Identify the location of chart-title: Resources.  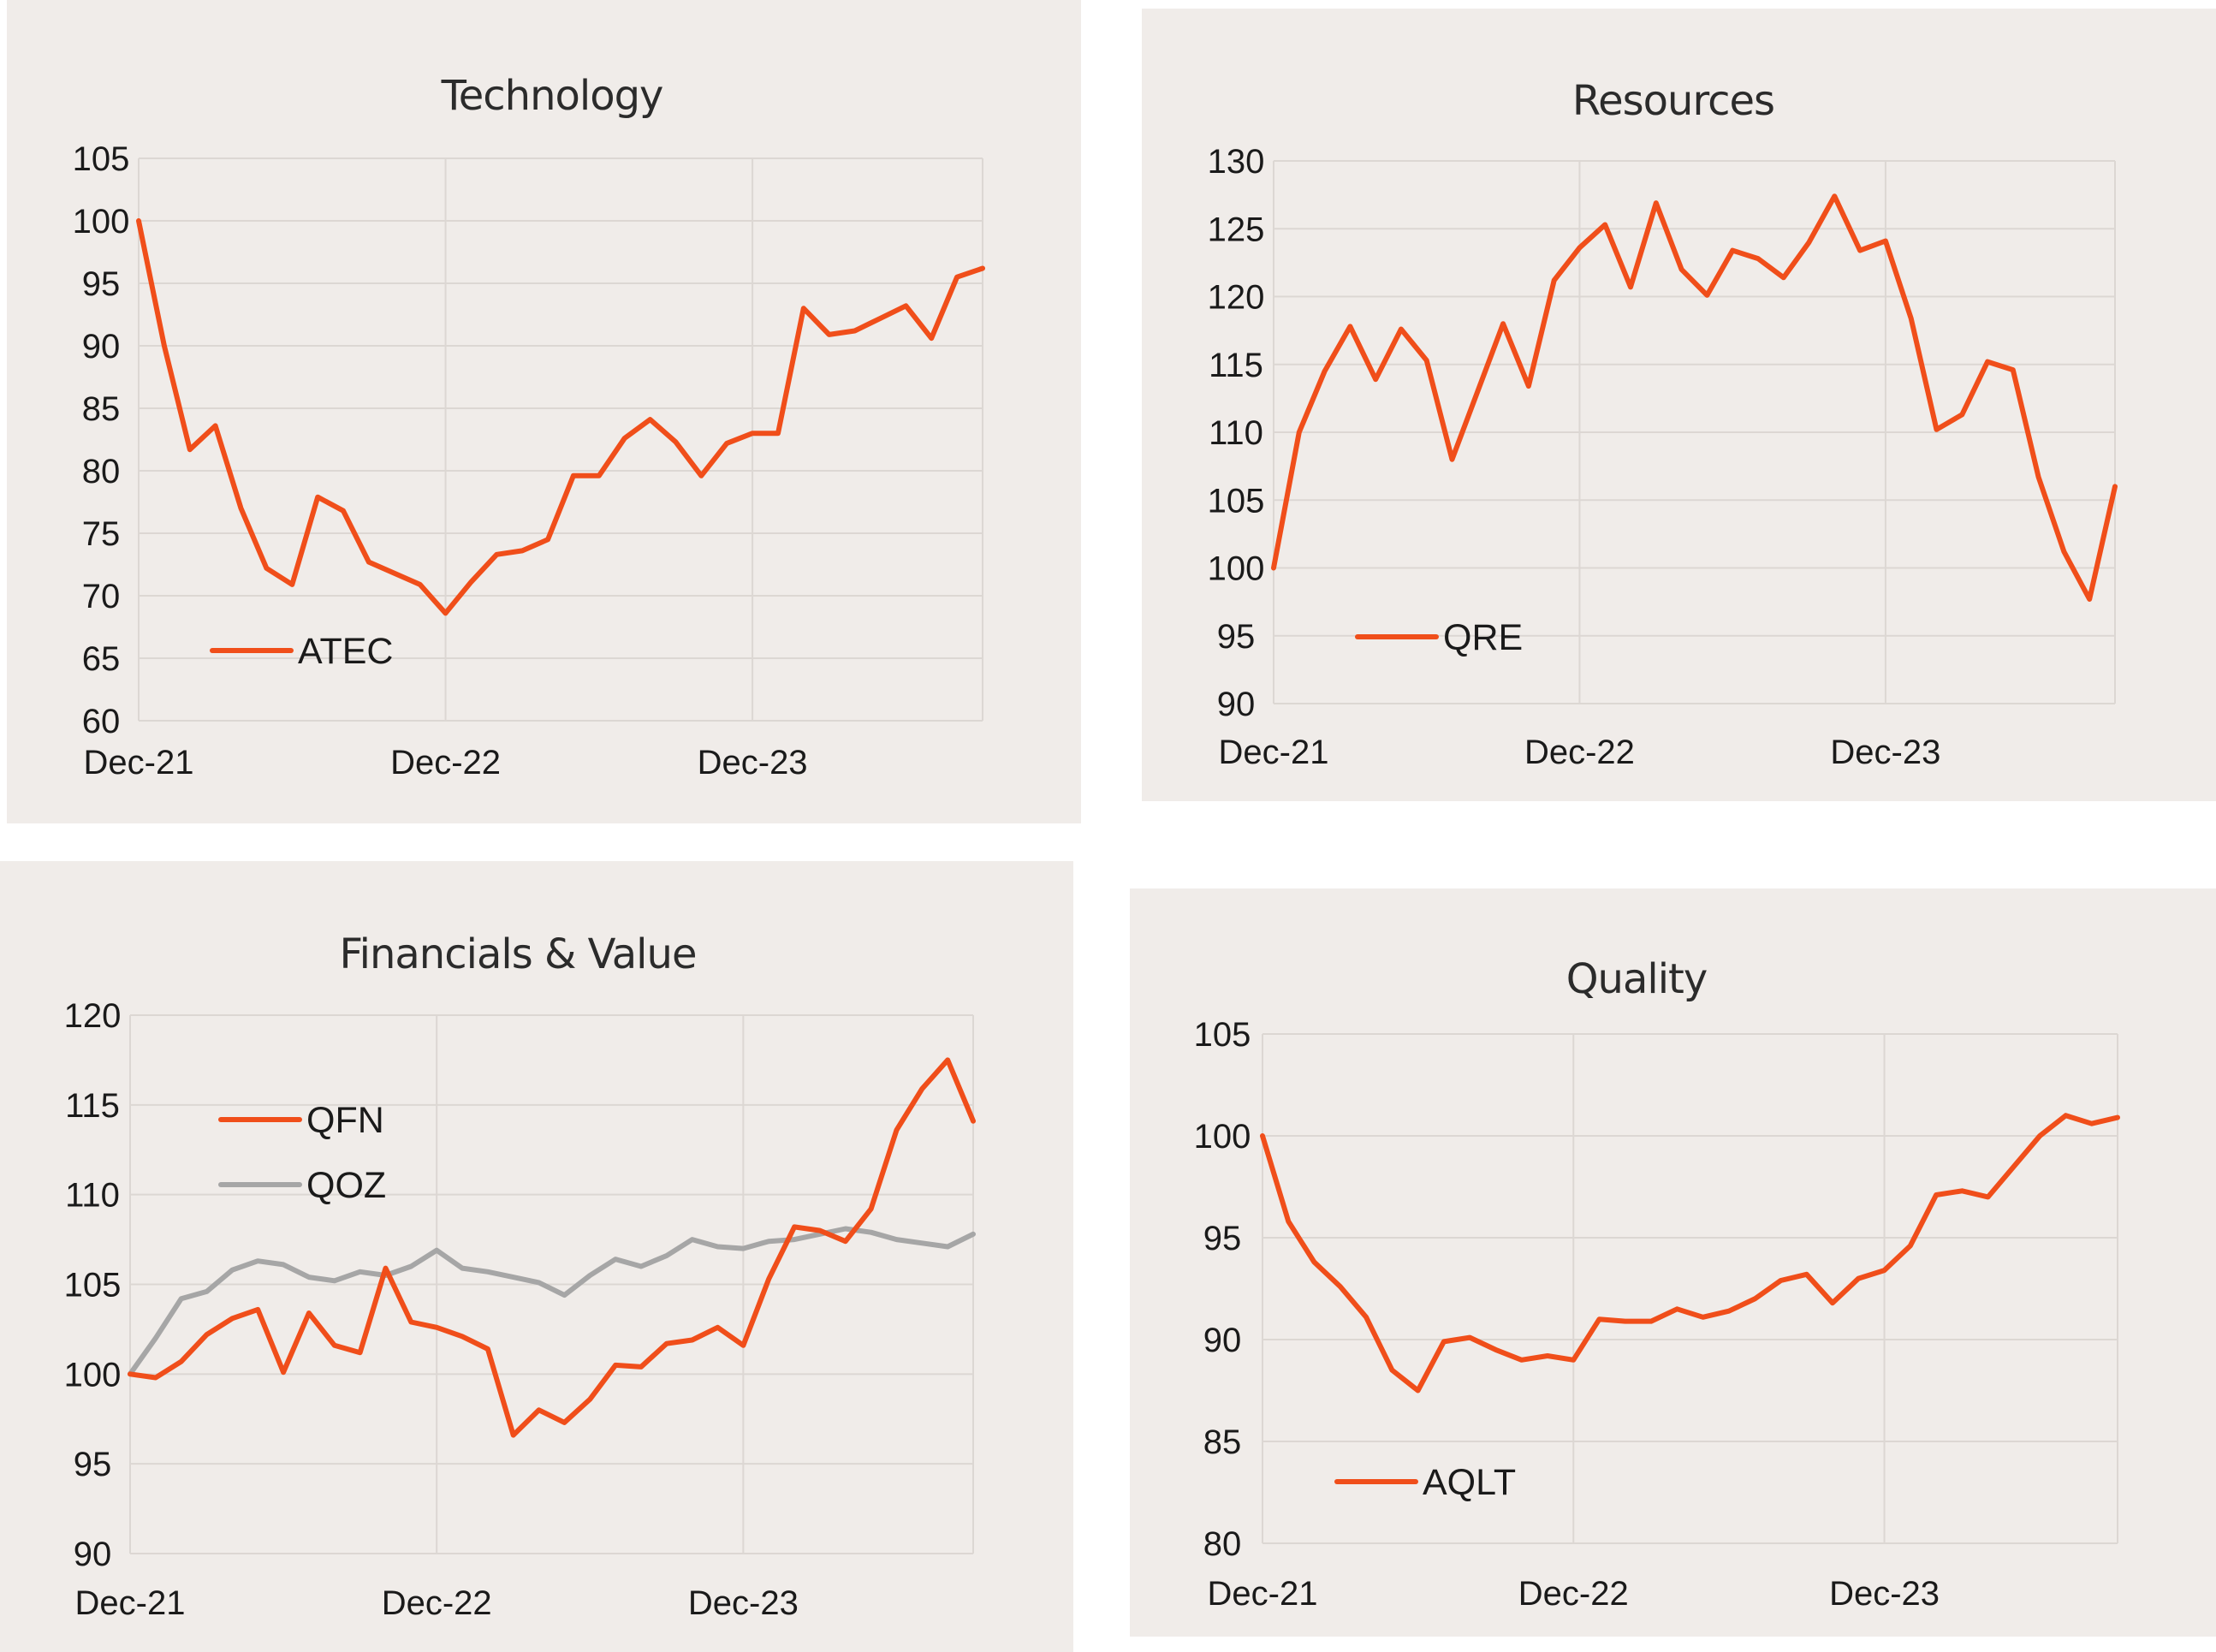
(1673, 101).